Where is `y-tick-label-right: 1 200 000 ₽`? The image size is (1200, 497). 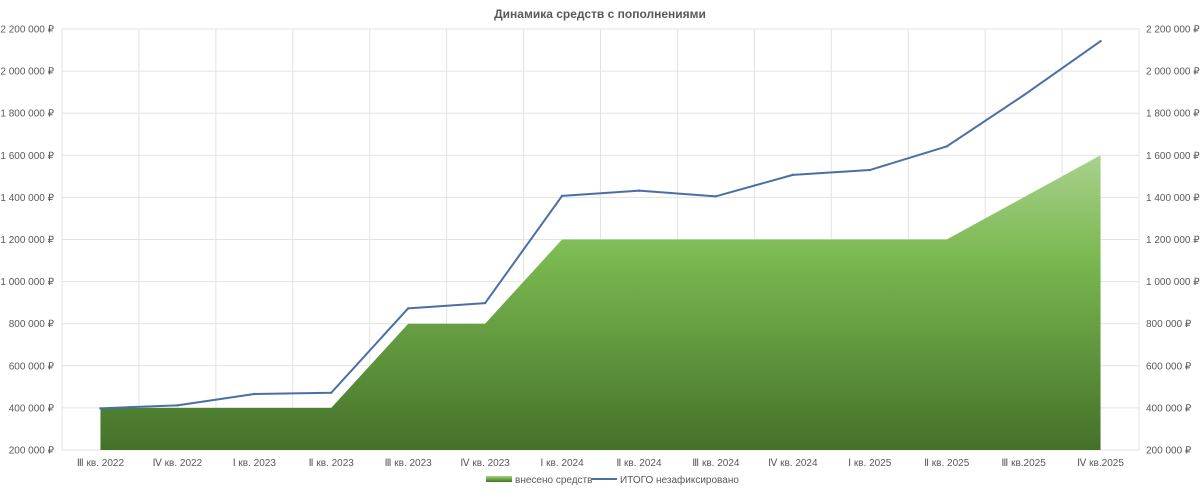
y-tick-label-right: 1 200 000 ₽ is located at coordinates (1173, 240).